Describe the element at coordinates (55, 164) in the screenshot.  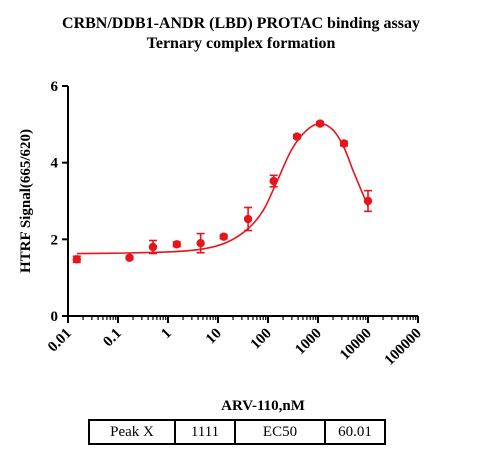
I see `y-tick-label: 4` at that location.